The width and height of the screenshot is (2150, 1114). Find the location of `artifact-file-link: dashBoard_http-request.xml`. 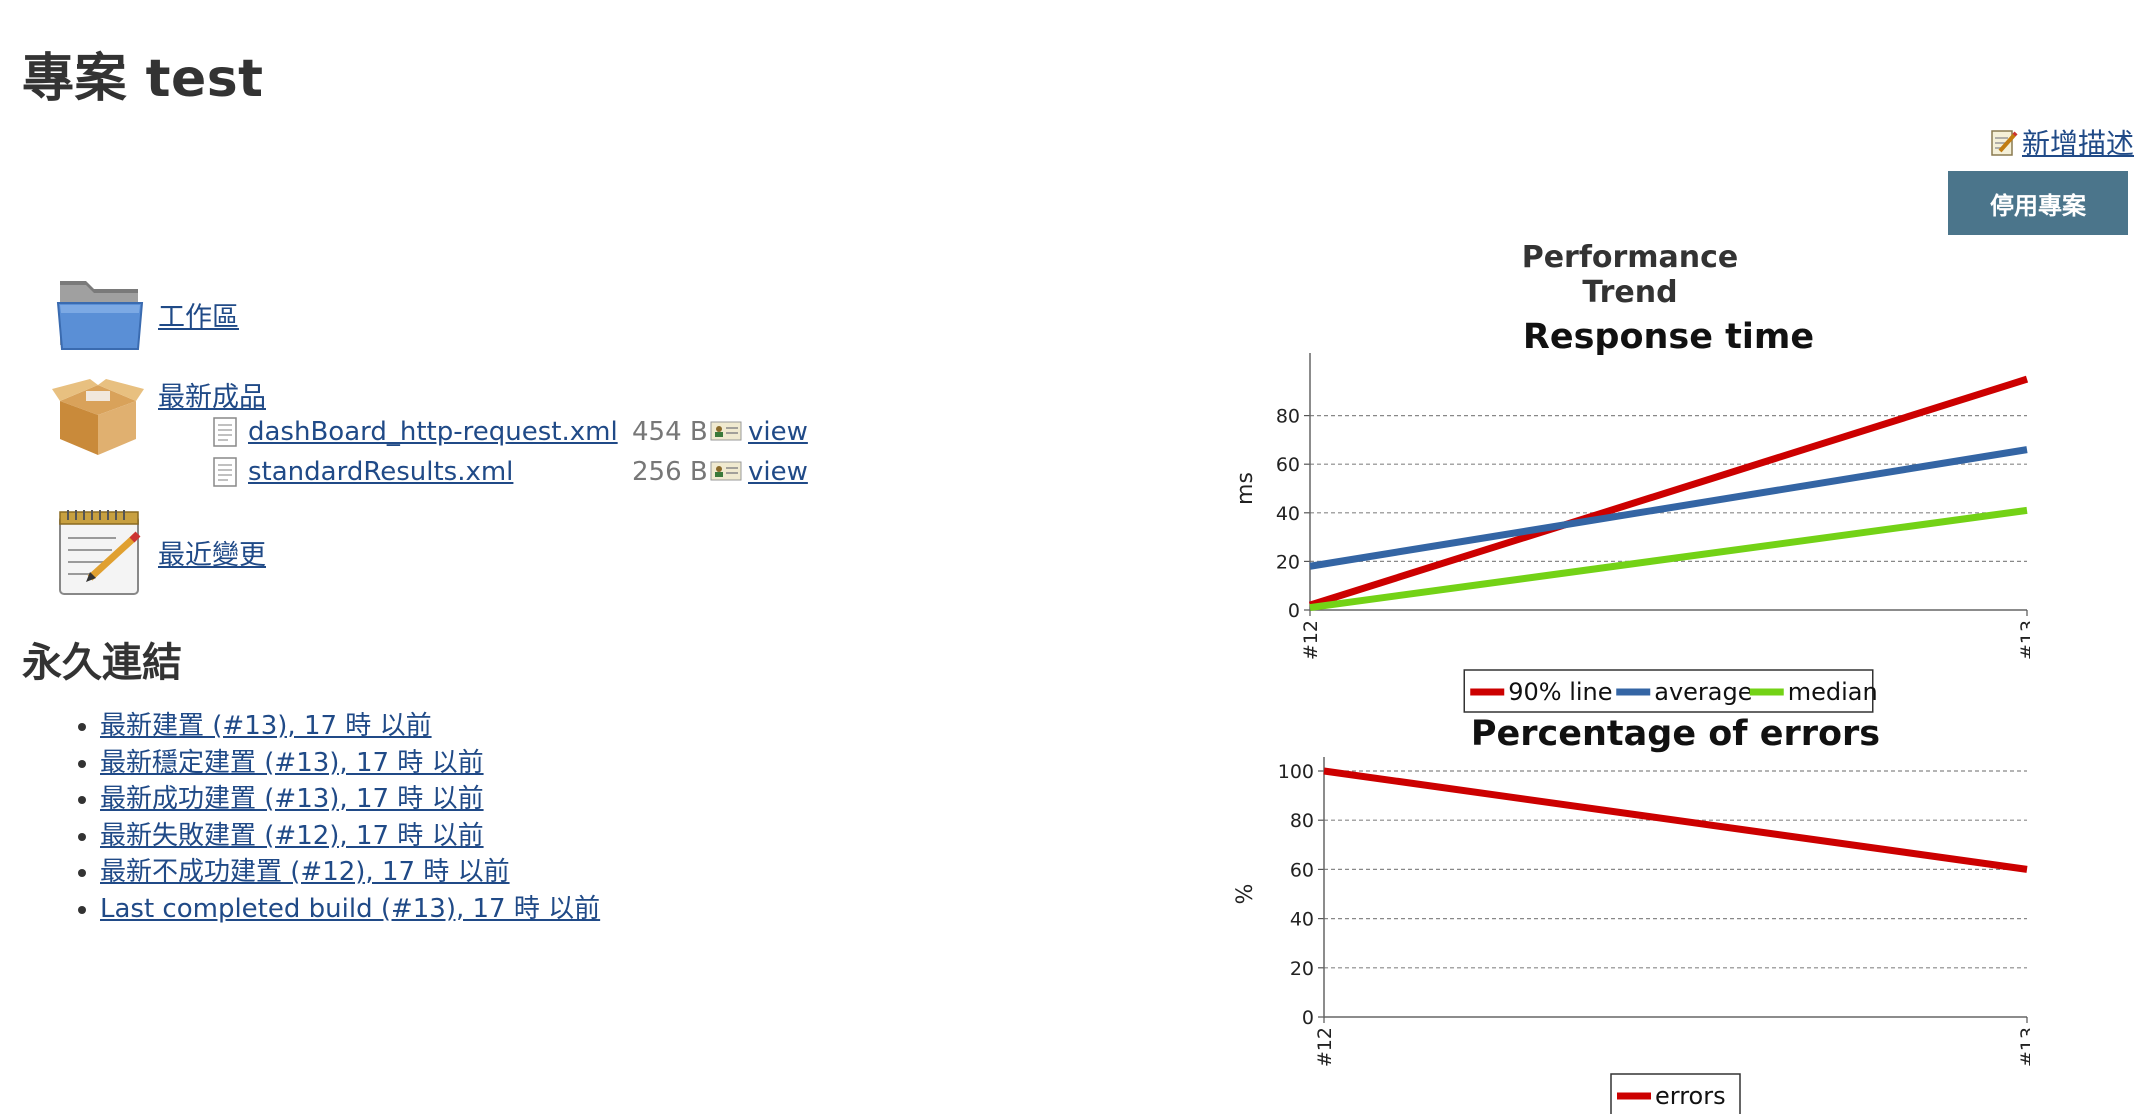

artifact-file-link: dashBoard_http-request.xml is located at coordinates (433, 432).